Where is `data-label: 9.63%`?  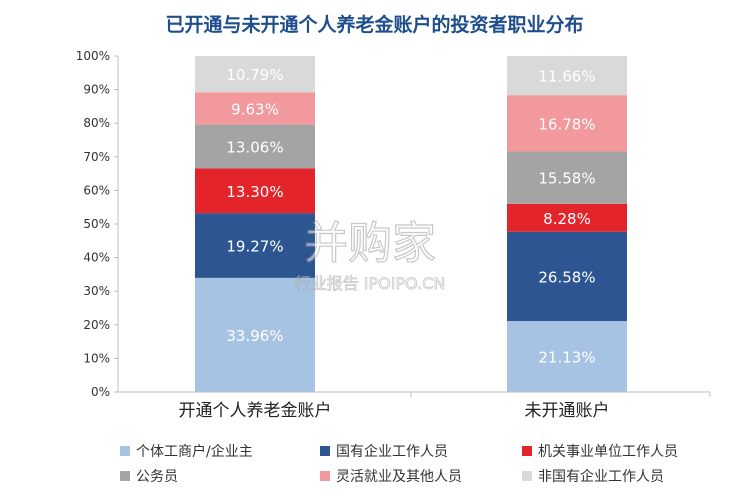 data-label: 9.63% is located at coordinates (255, 109).